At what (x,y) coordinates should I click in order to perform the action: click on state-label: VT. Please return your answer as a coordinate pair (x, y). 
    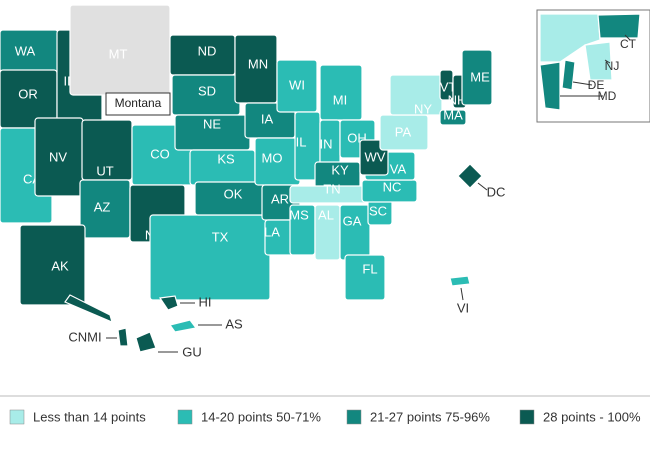
    Looking at the image, I should click on (448, 86).